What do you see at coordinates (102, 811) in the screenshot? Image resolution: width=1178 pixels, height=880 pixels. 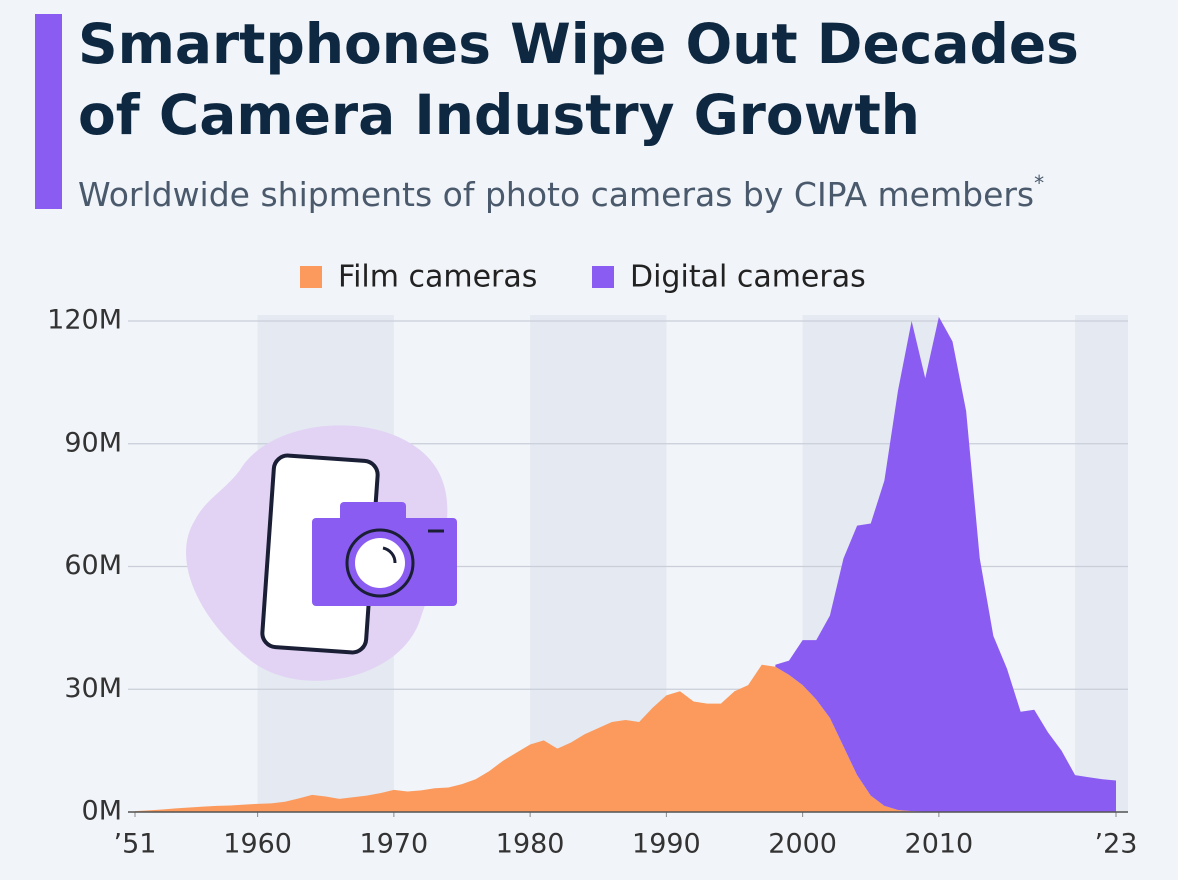 I see `y-tick-label: 0M` at bounding box center [102, 811].